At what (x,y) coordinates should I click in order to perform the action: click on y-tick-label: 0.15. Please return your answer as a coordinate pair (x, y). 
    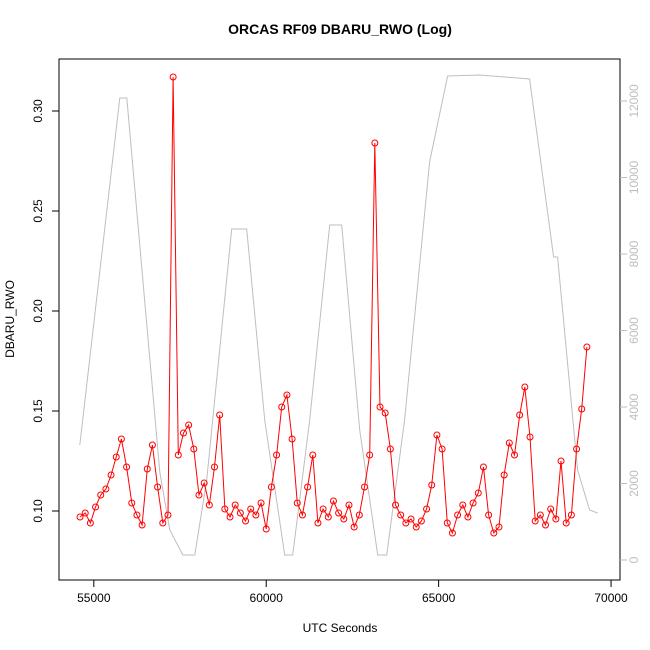
    Looking at the image, I should click on (38, 411).